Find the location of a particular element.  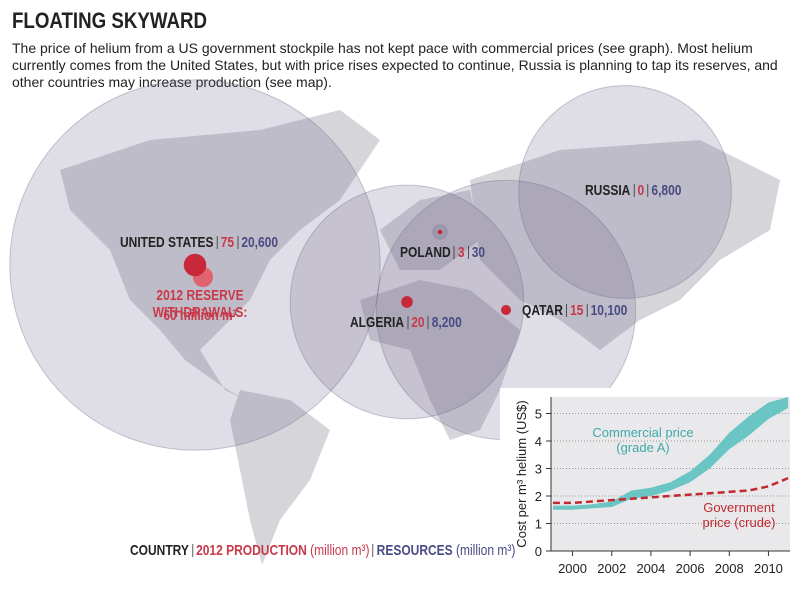

africa is located at coordinates (440, 360).